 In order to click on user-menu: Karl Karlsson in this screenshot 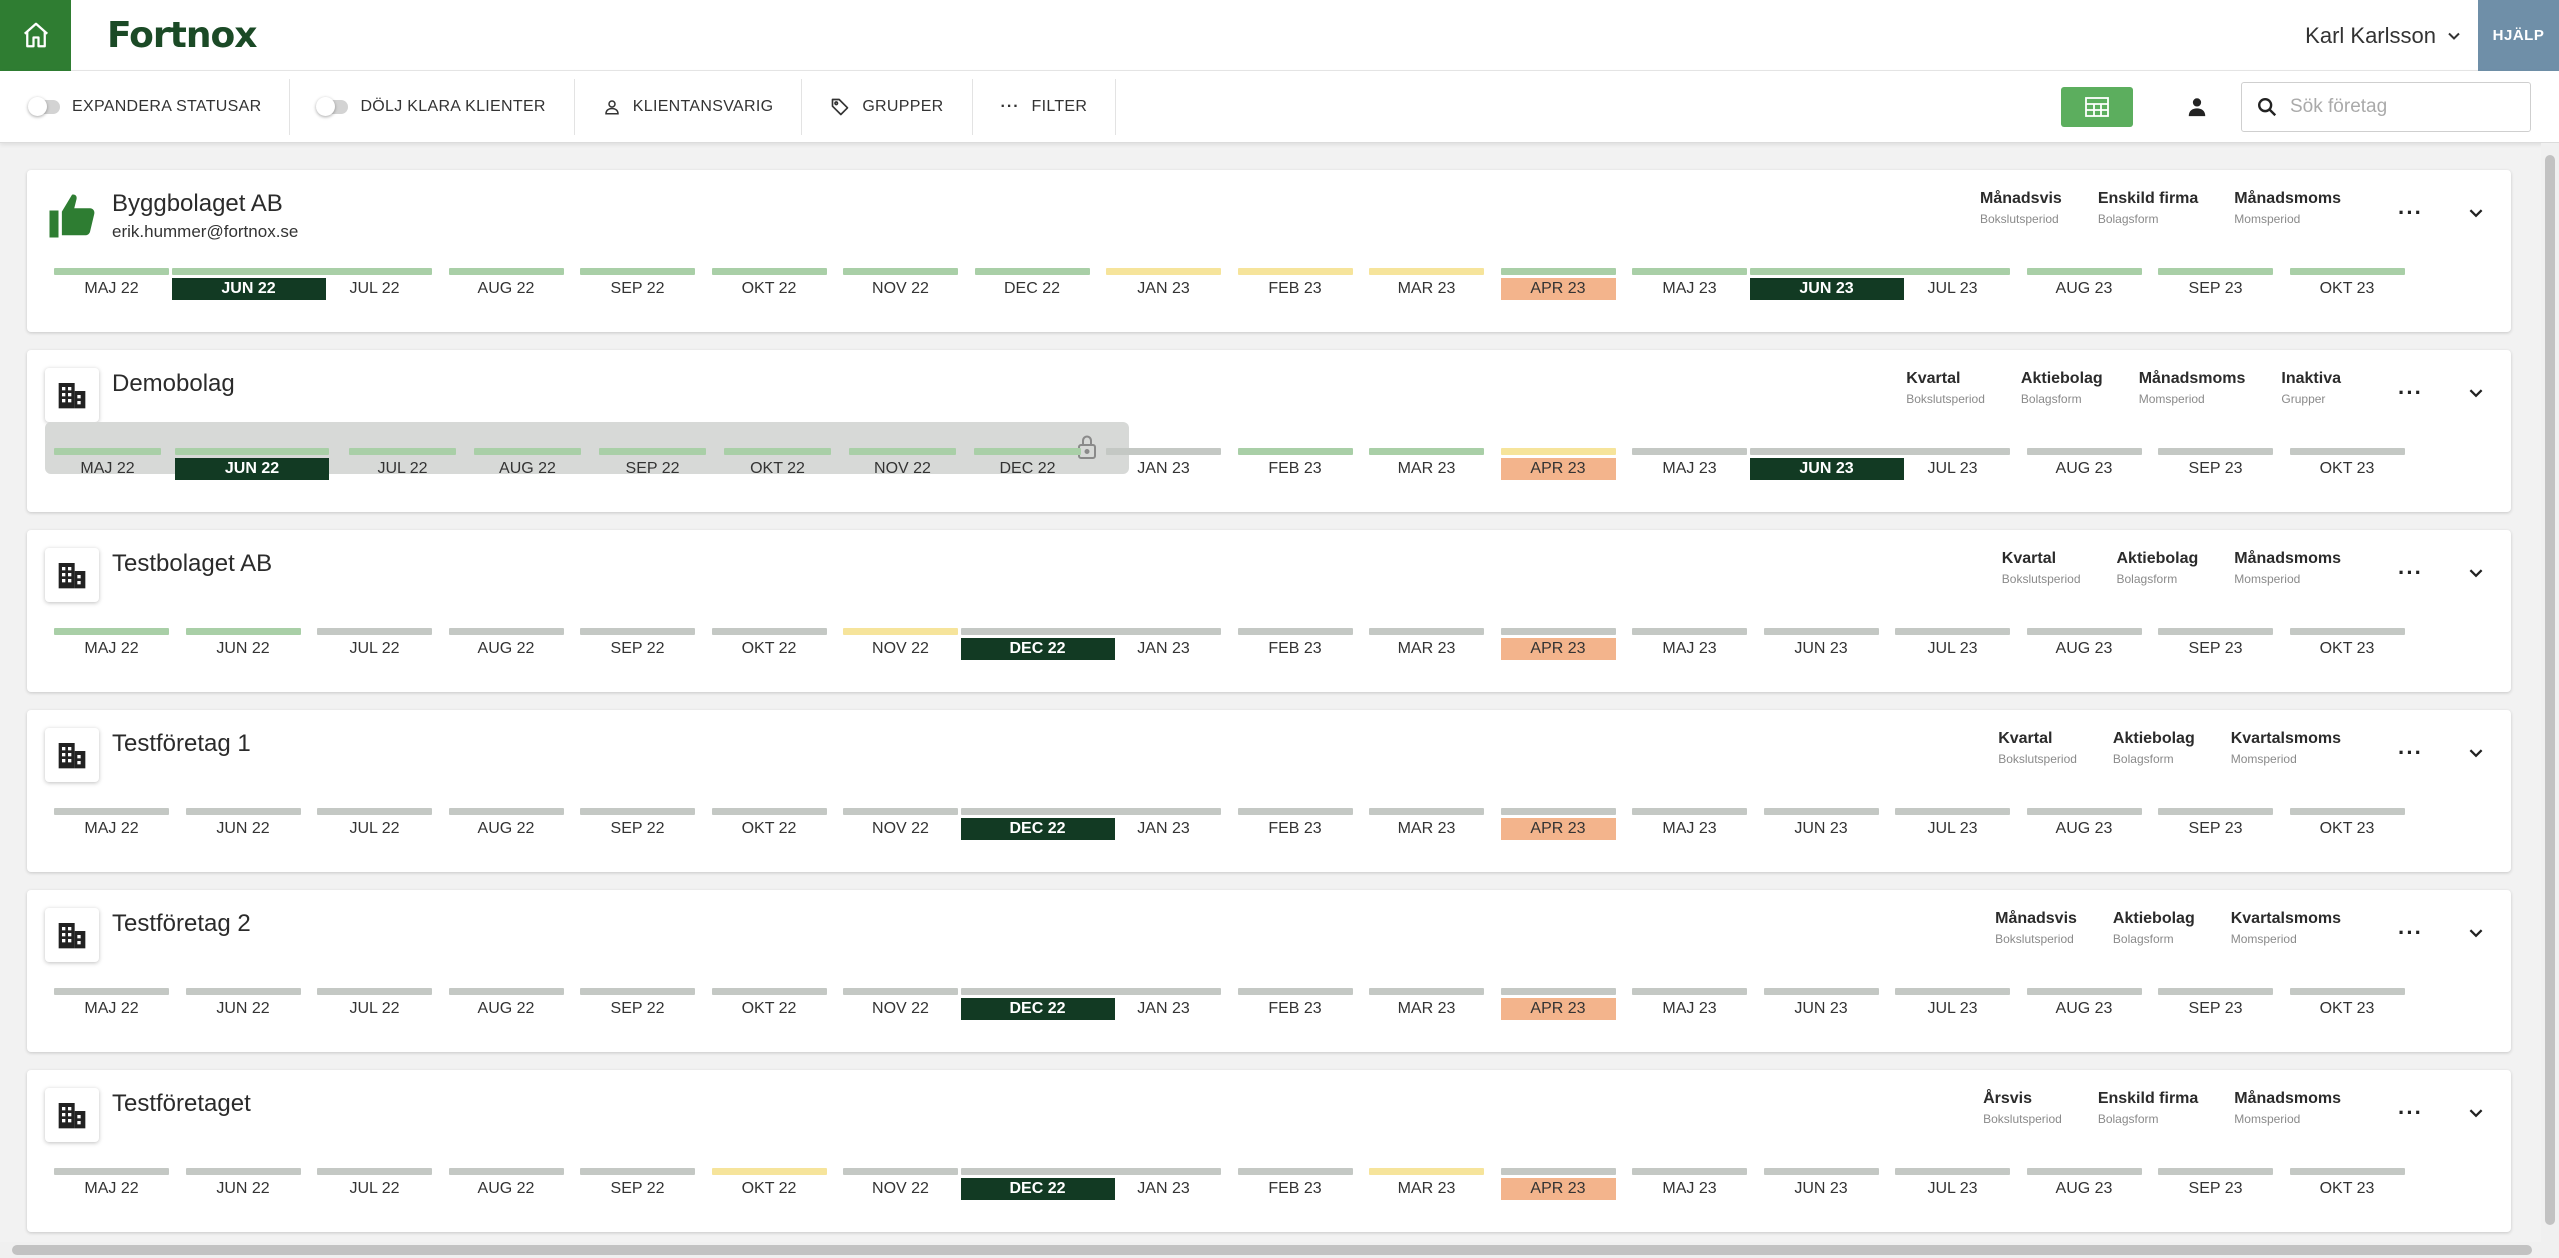, I will do `click(2383, 36)`.